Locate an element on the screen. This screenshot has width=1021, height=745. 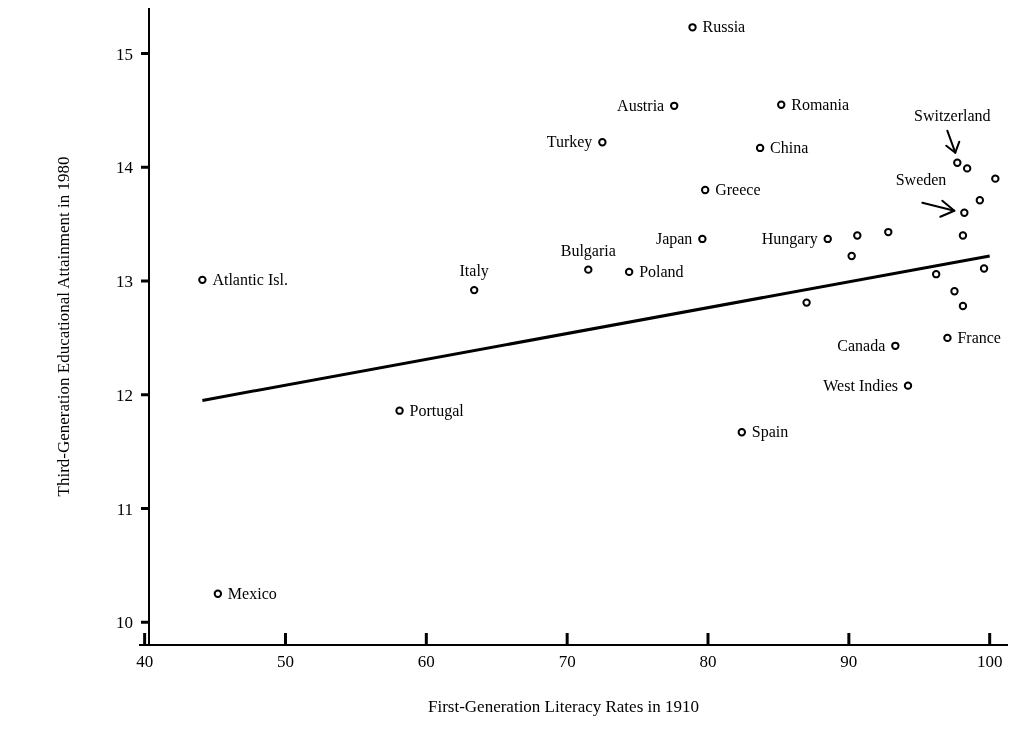
x-axis-title: First-Generation Literacy Rates in 1910 is located at coordinates (563, 706).